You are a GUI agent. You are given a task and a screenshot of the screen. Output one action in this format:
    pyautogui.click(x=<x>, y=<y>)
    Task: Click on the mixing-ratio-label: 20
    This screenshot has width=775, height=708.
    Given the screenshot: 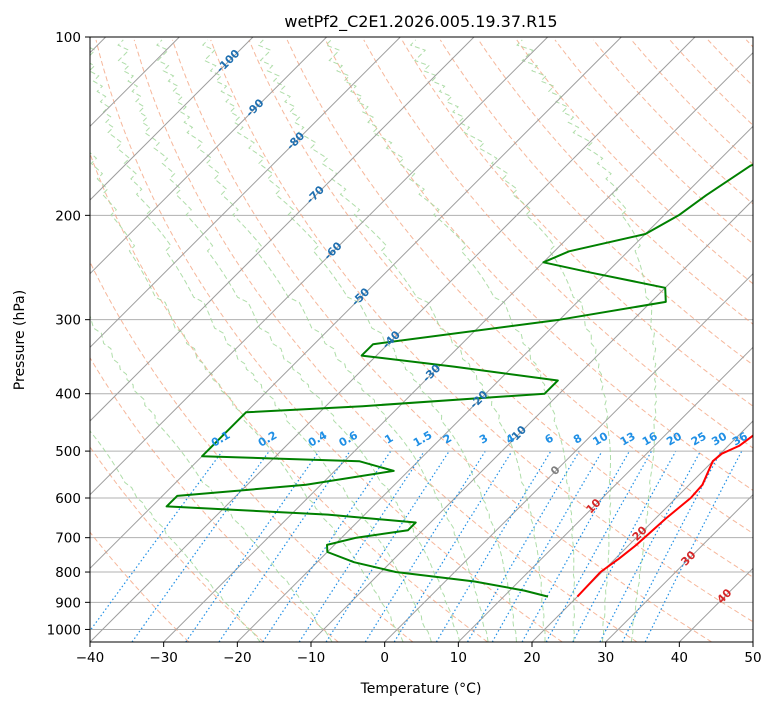 What is the action you would take?
    pyautogui.click(x=674, y=438)
    